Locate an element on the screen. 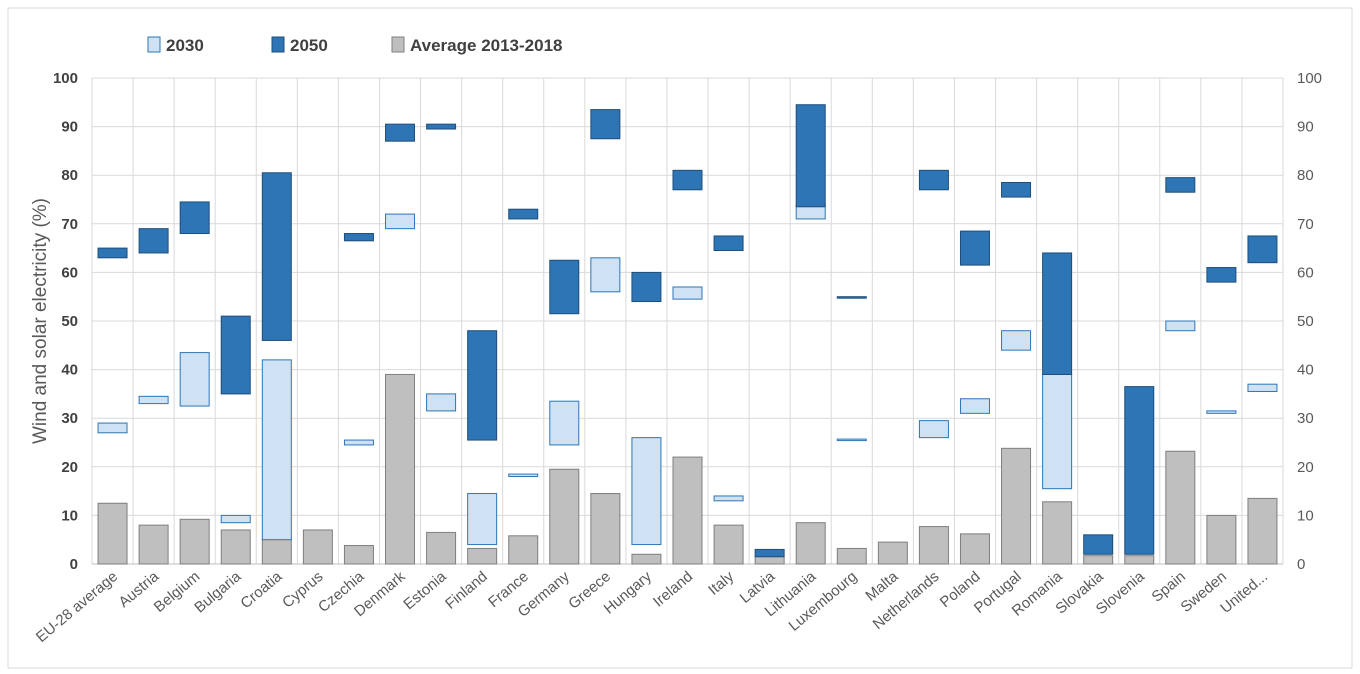 The height and width of the screenshot is (674, 1360). legend-swatch-2030 is located at coordinates (154, 44).